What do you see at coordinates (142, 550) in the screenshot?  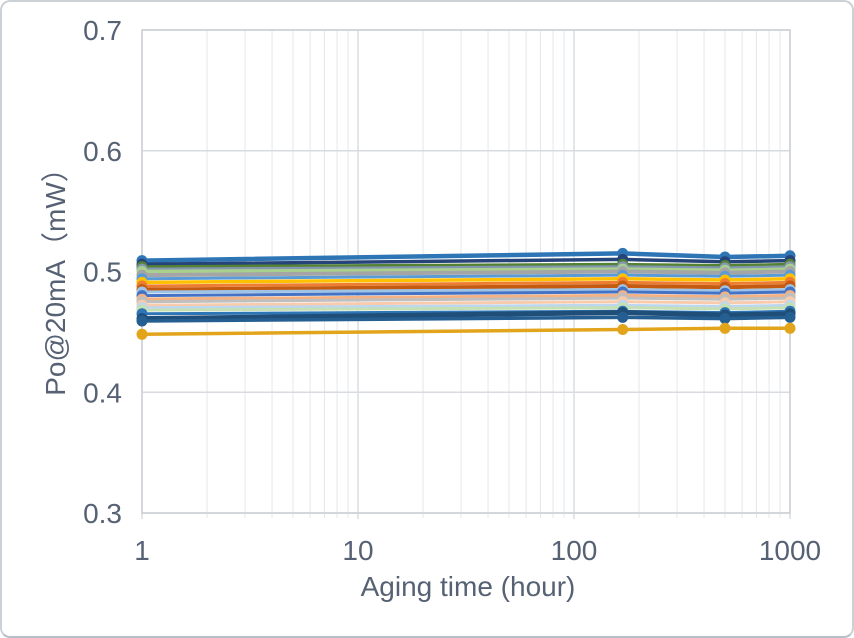 I see `x-tick-label: 1` at bounding box center [142, 550].